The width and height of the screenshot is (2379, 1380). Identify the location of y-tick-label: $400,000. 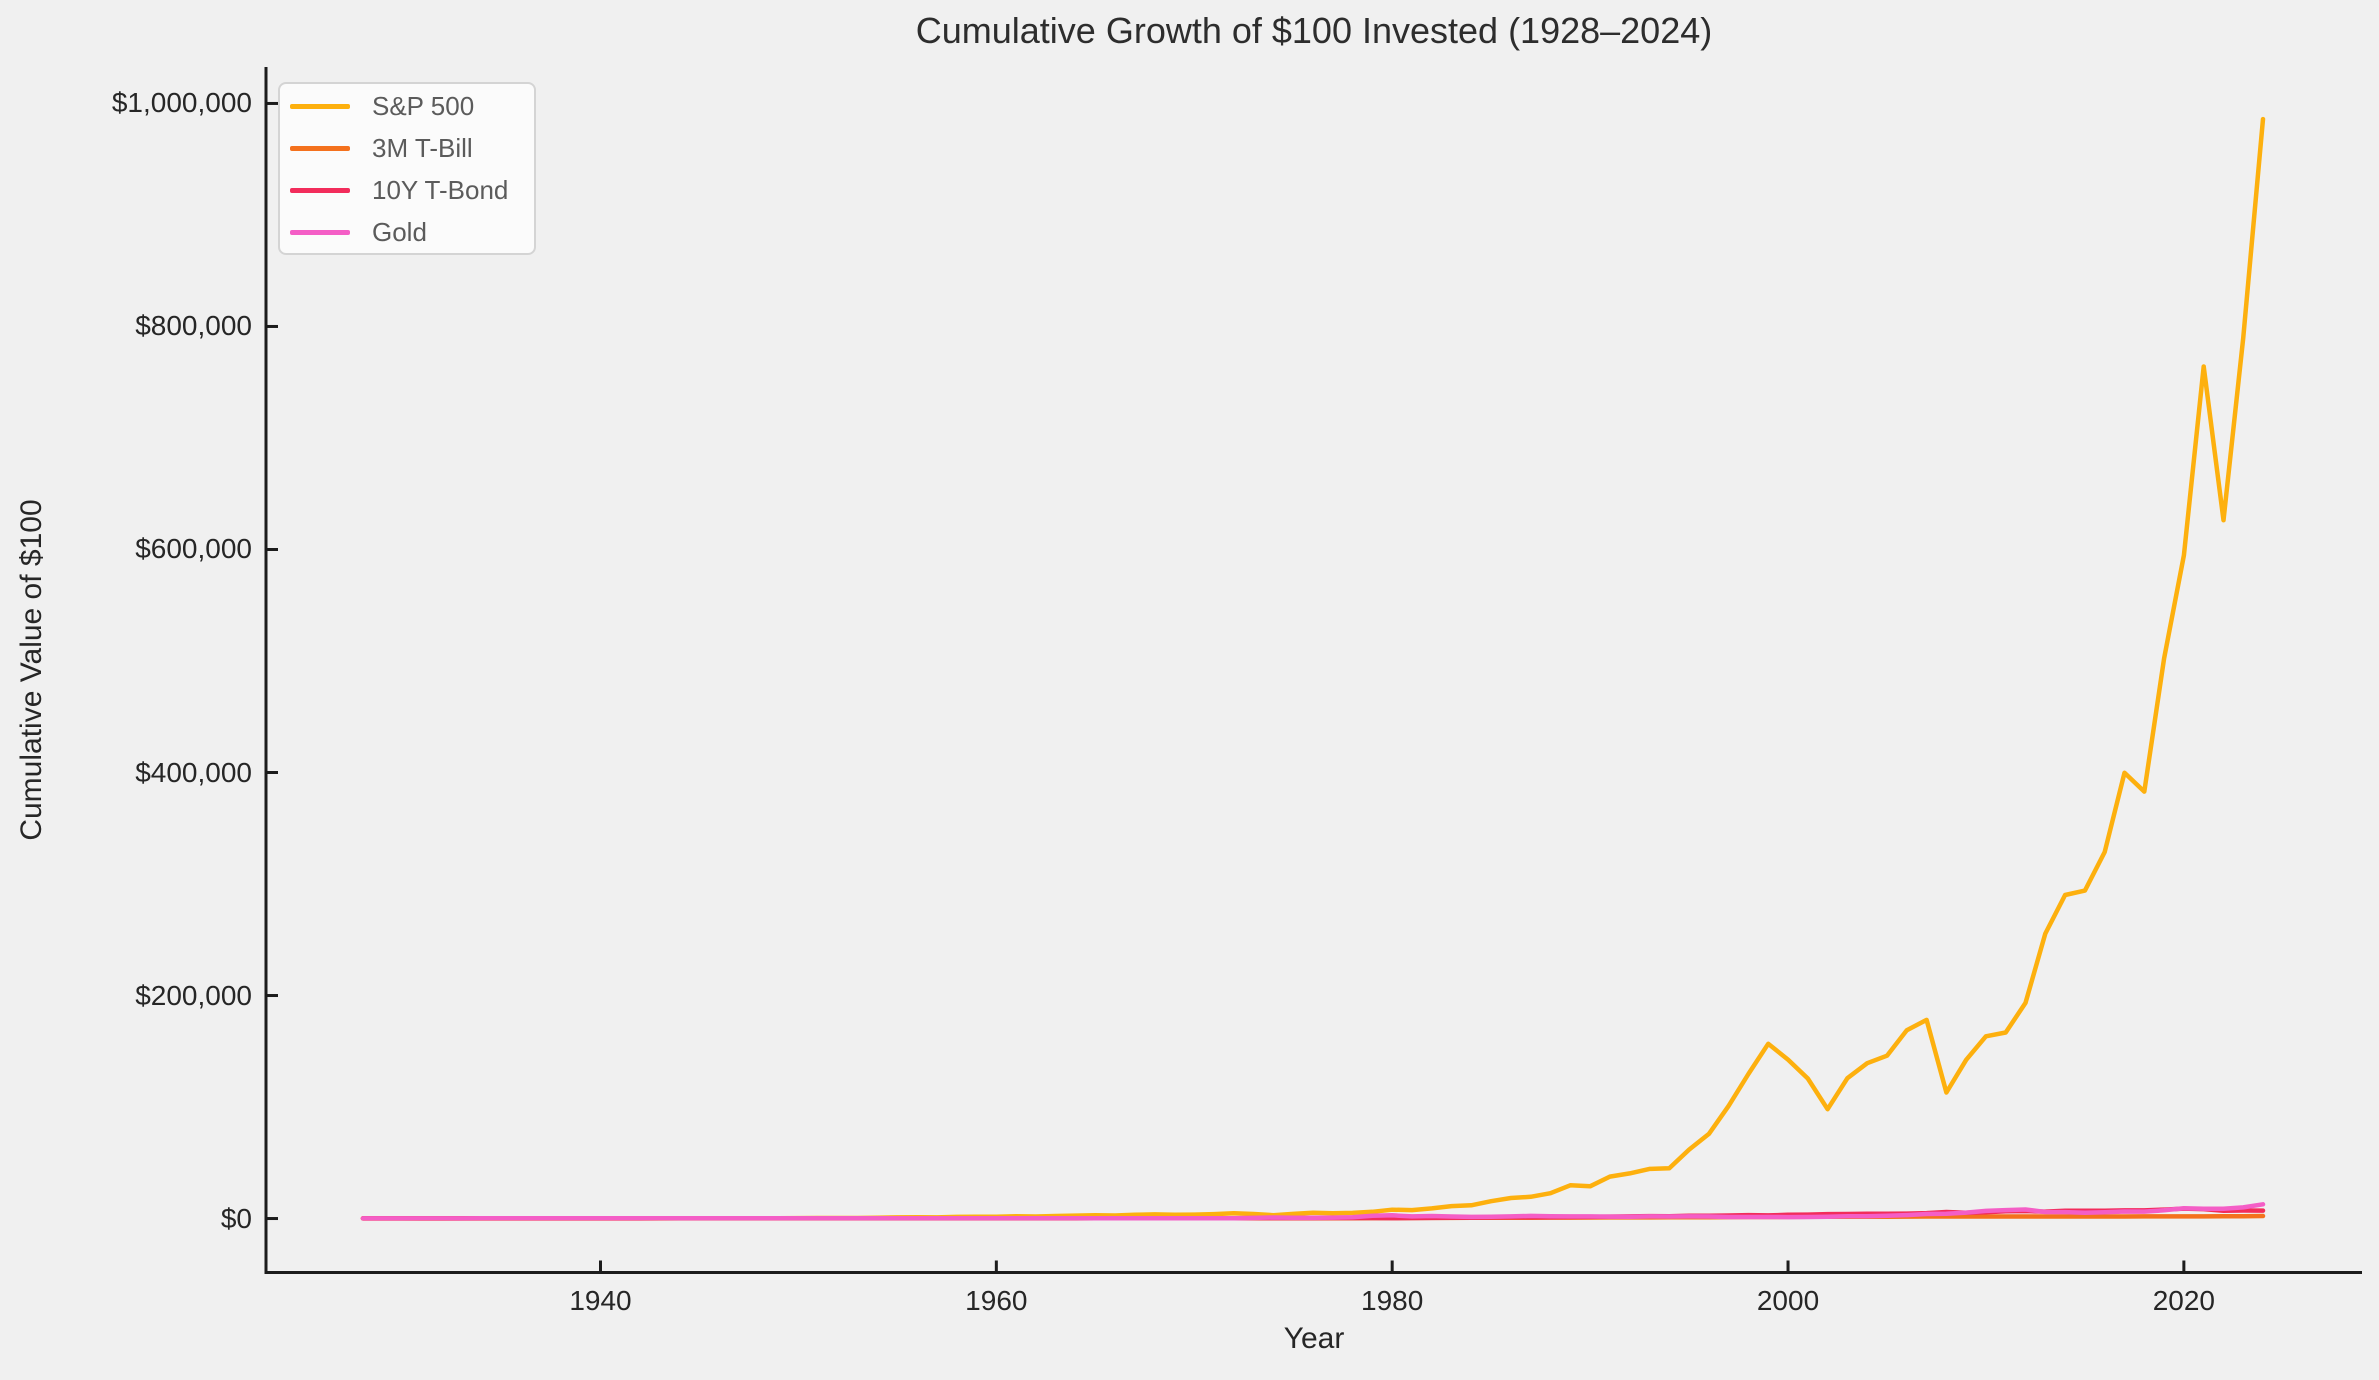
(193, 772).